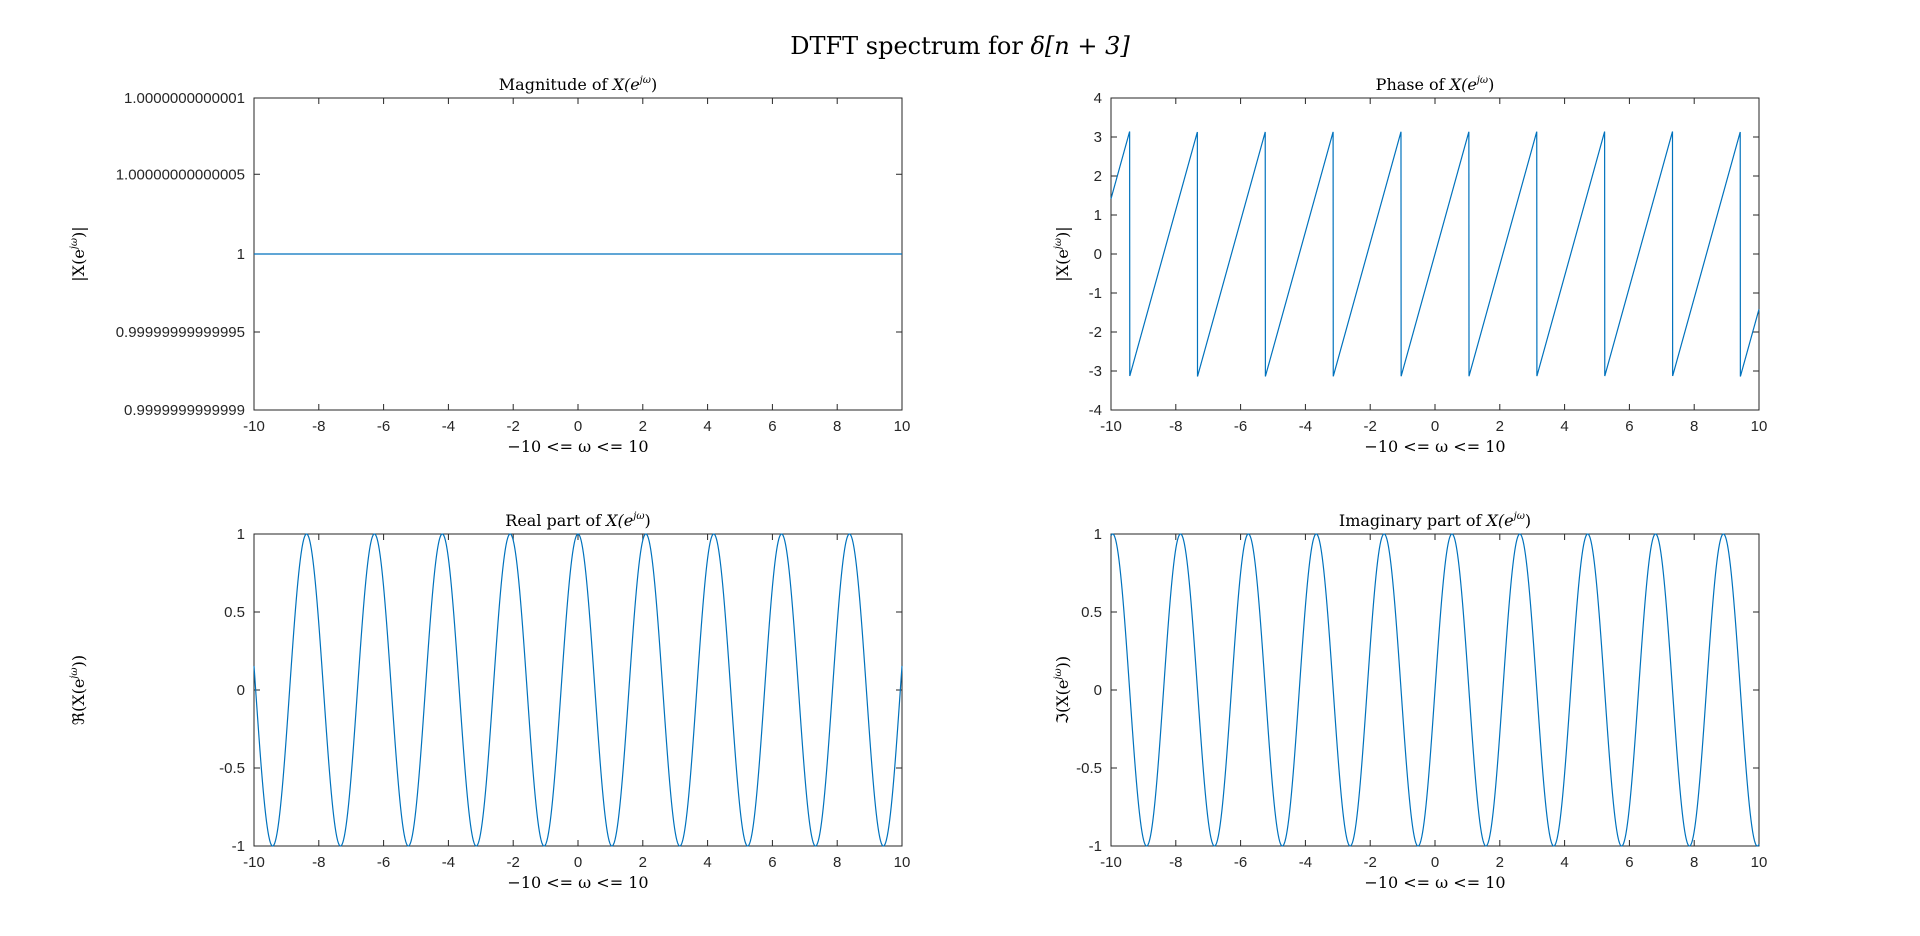  Describe the element at coordinates (577, 520) in the screenshot. I see `subplot-title-real: Real part of X(ejω)` at that location.